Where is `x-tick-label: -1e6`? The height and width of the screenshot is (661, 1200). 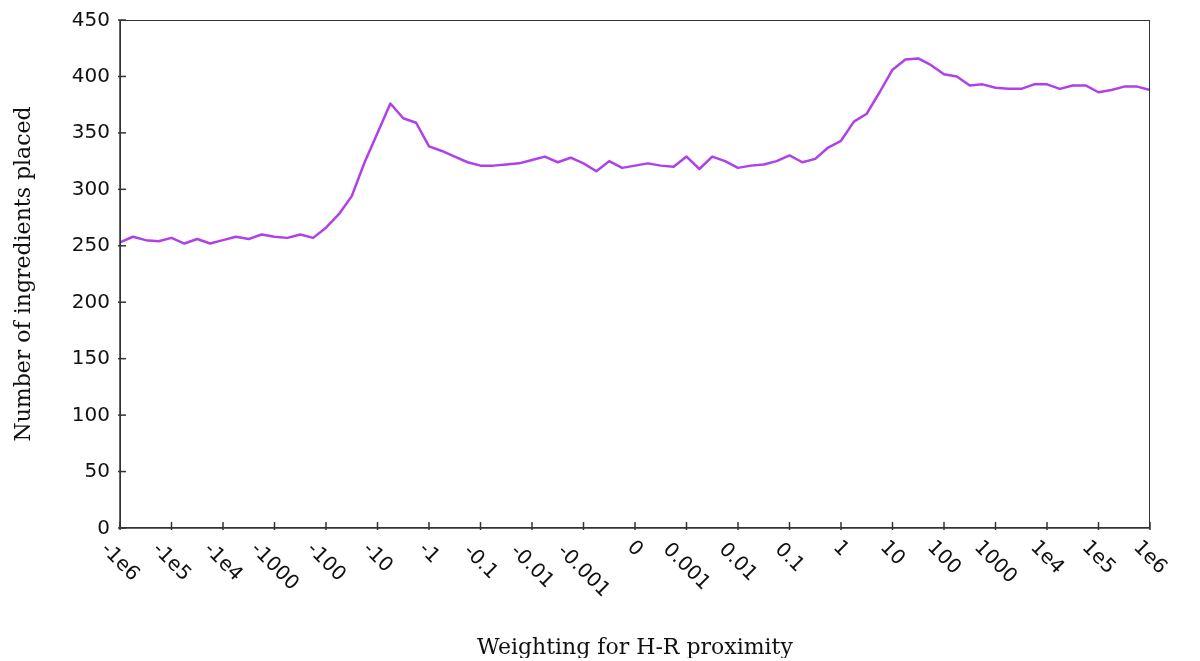
x-tick-label: -1e6 is located at coordinates (121, 561).